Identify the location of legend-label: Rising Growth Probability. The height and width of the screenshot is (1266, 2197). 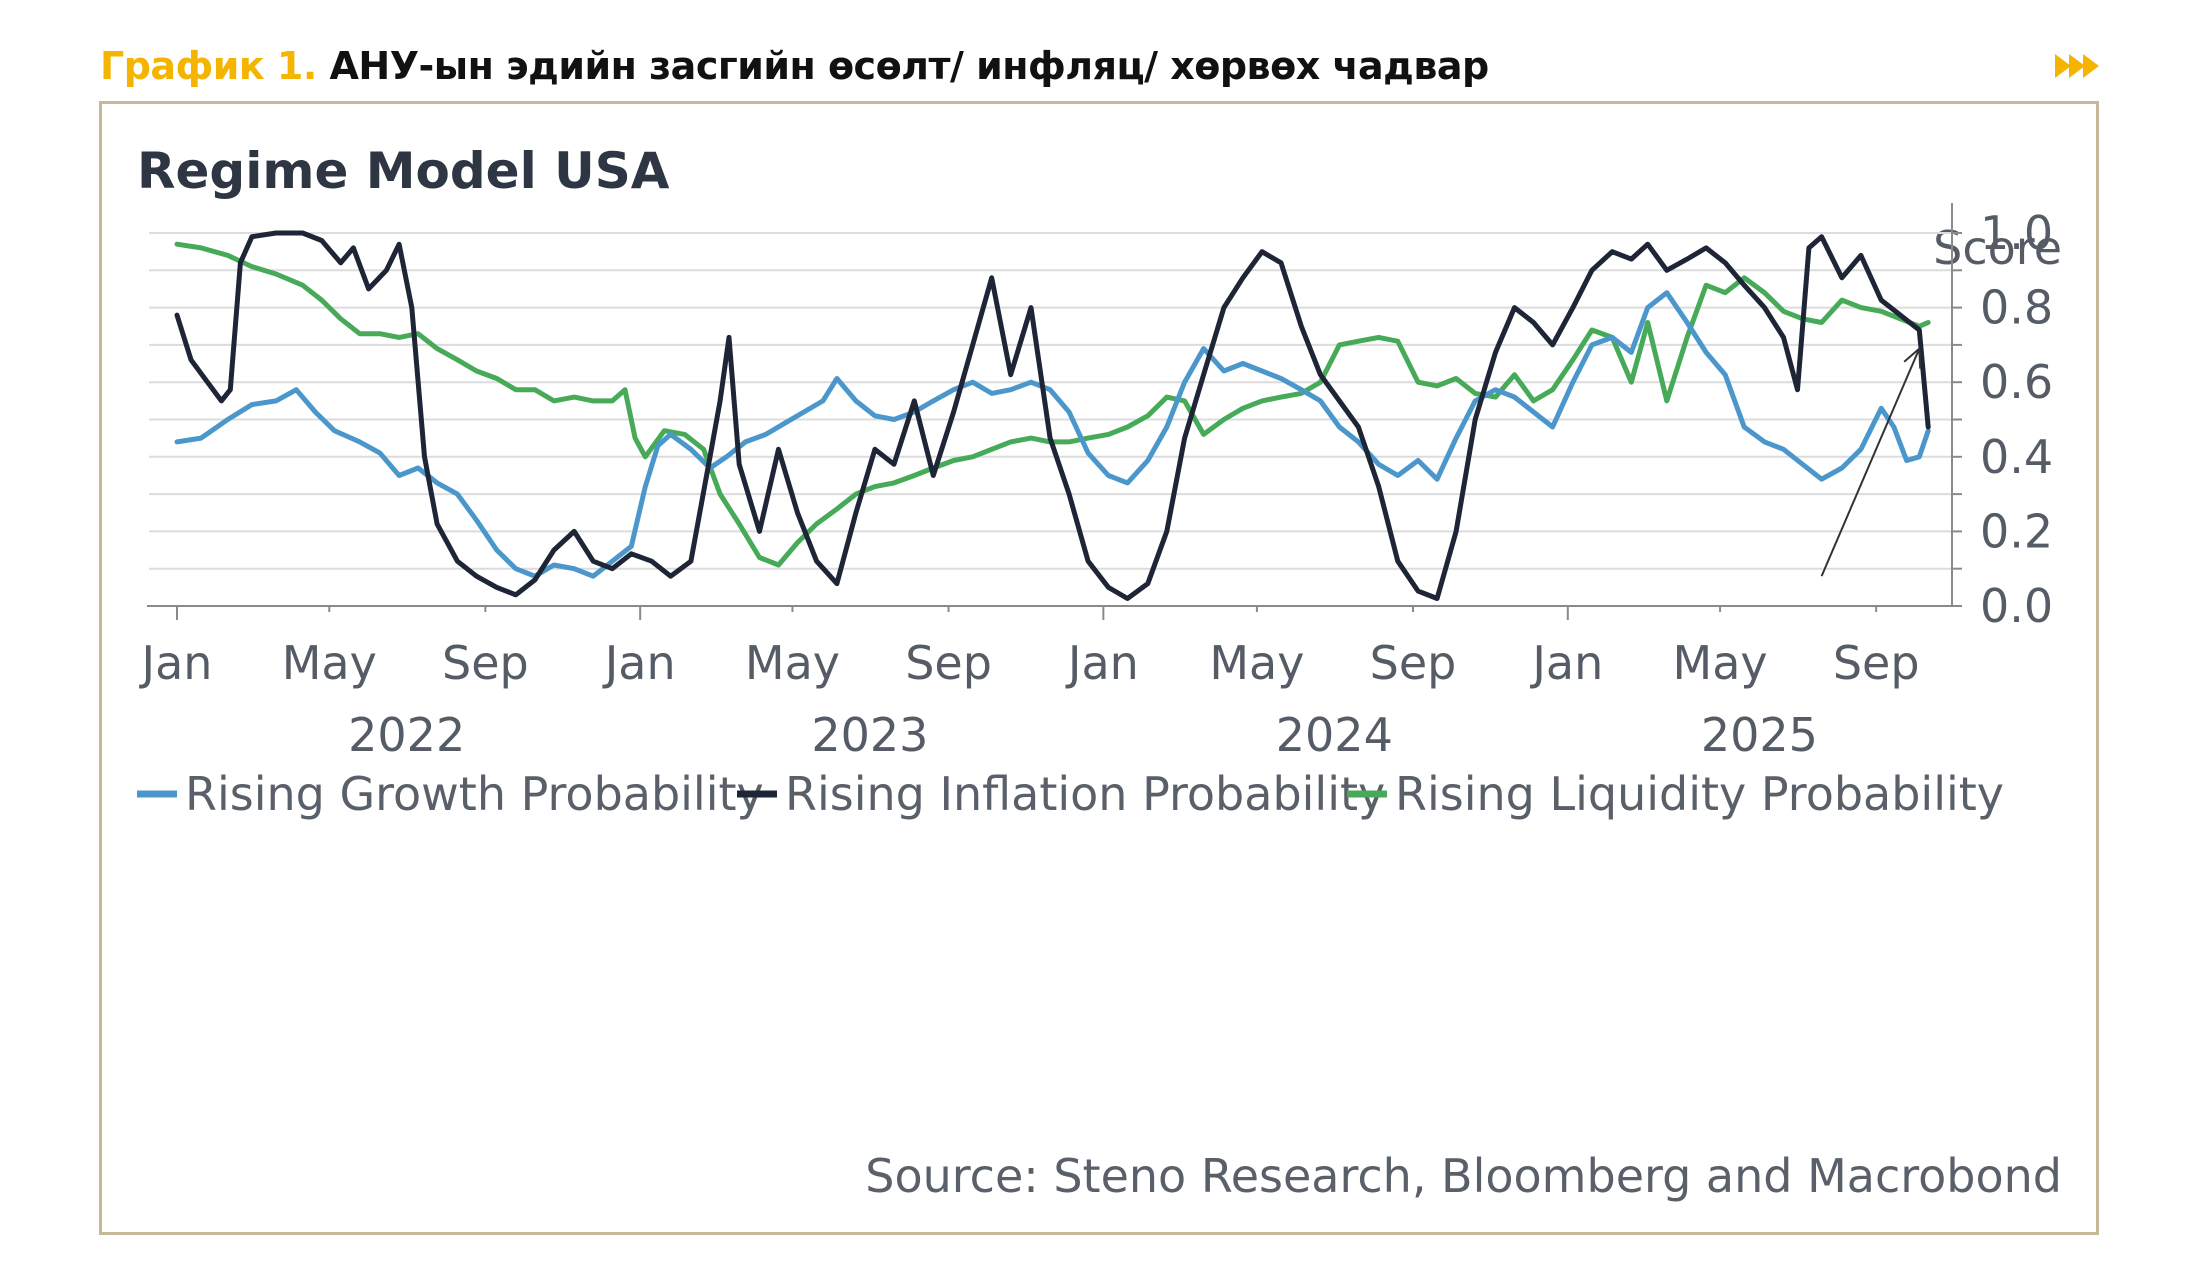
(474, 794).